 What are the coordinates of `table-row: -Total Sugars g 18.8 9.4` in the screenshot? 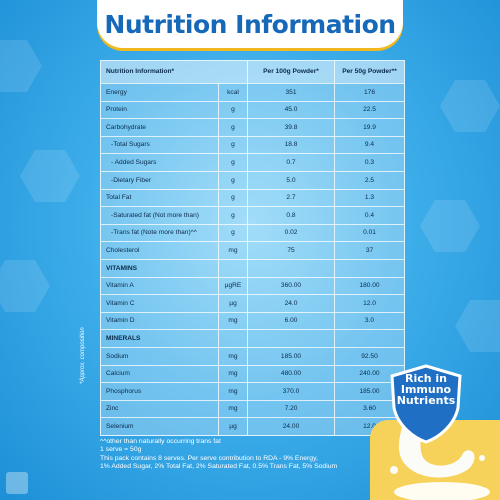 It's located at (252, 145).